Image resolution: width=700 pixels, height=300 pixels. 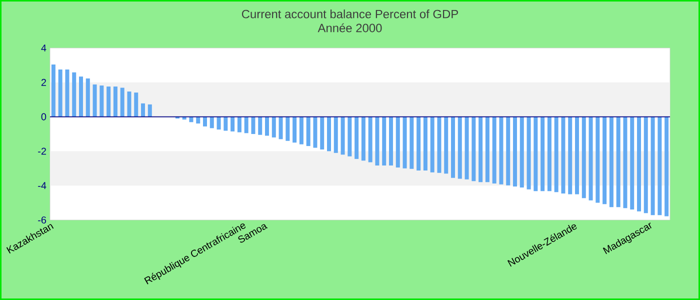 What do you see at coordinates (42, 151) in the screenshot?
I see `y-tick-label: -2` at bounding box center [42, 151].